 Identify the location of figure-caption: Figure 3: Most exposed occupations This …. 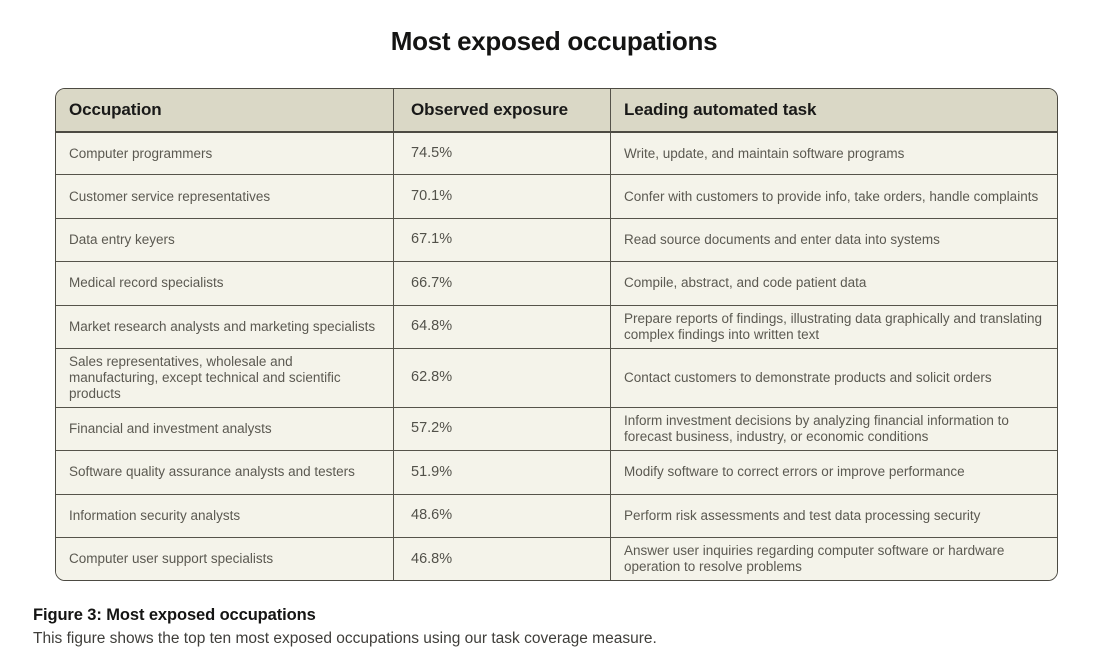
(553, 627).